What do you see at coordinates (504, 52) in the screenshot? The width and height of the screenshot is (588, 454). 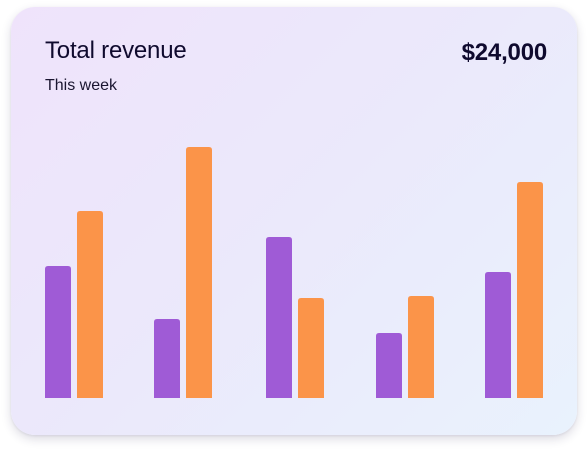 I see `total-revenue-value: $24,000` at bounding box center [504, 52].